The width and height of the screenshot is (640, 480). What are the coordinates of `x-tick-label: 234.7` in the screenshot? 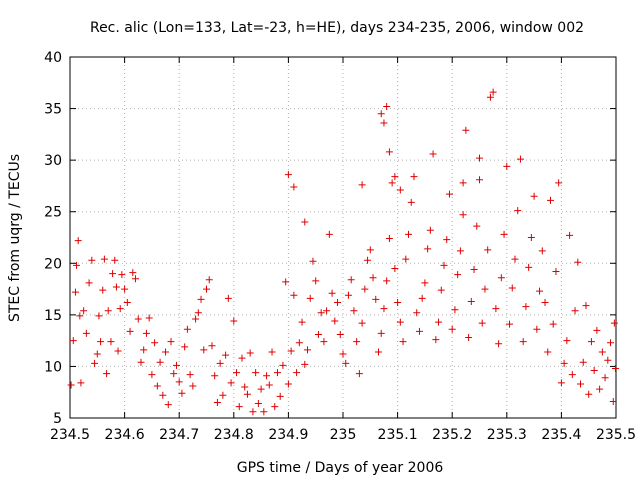 It's located at (179, 435).